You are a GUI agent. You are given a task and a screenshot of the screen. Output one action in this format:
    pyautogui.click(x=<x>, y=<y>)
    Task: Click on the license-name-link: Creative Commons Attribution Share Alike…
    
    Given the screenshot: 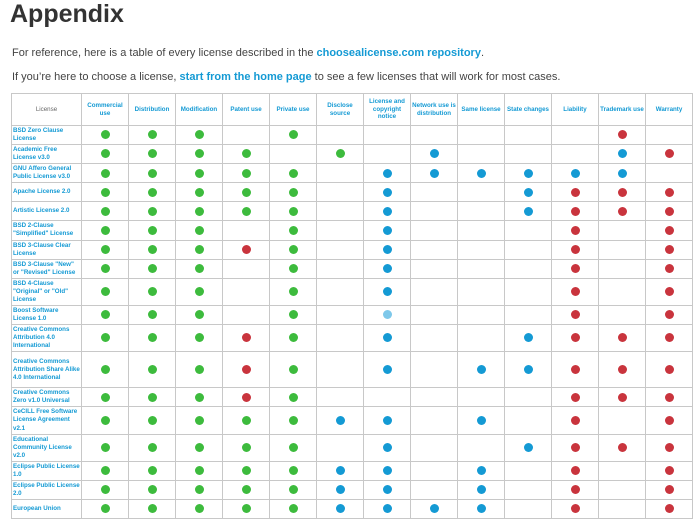 What is the action you would take?
    pyautogui.click(x=46, y=370)
    